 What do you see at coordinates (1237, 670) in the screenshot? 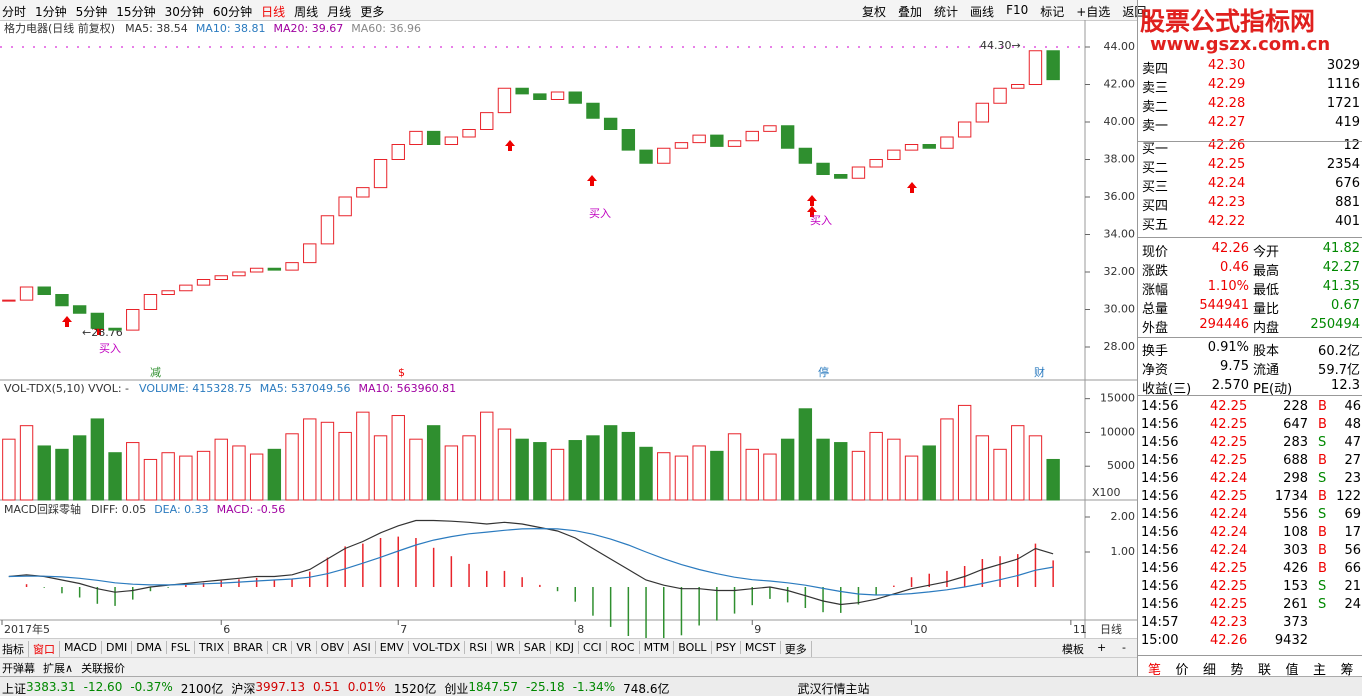
I see `panel-tab: 势` at bounding box center [1237, 670].